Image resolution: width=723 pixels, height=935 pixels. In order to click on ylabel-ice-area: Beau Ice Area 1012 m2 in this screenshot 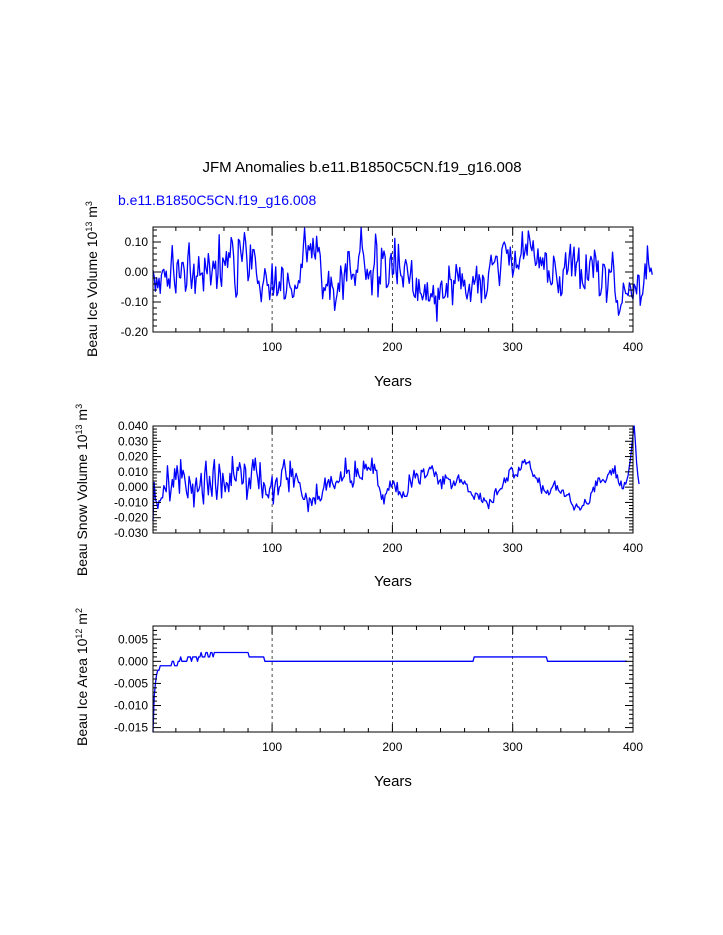, I will do `click(82, 677)`.